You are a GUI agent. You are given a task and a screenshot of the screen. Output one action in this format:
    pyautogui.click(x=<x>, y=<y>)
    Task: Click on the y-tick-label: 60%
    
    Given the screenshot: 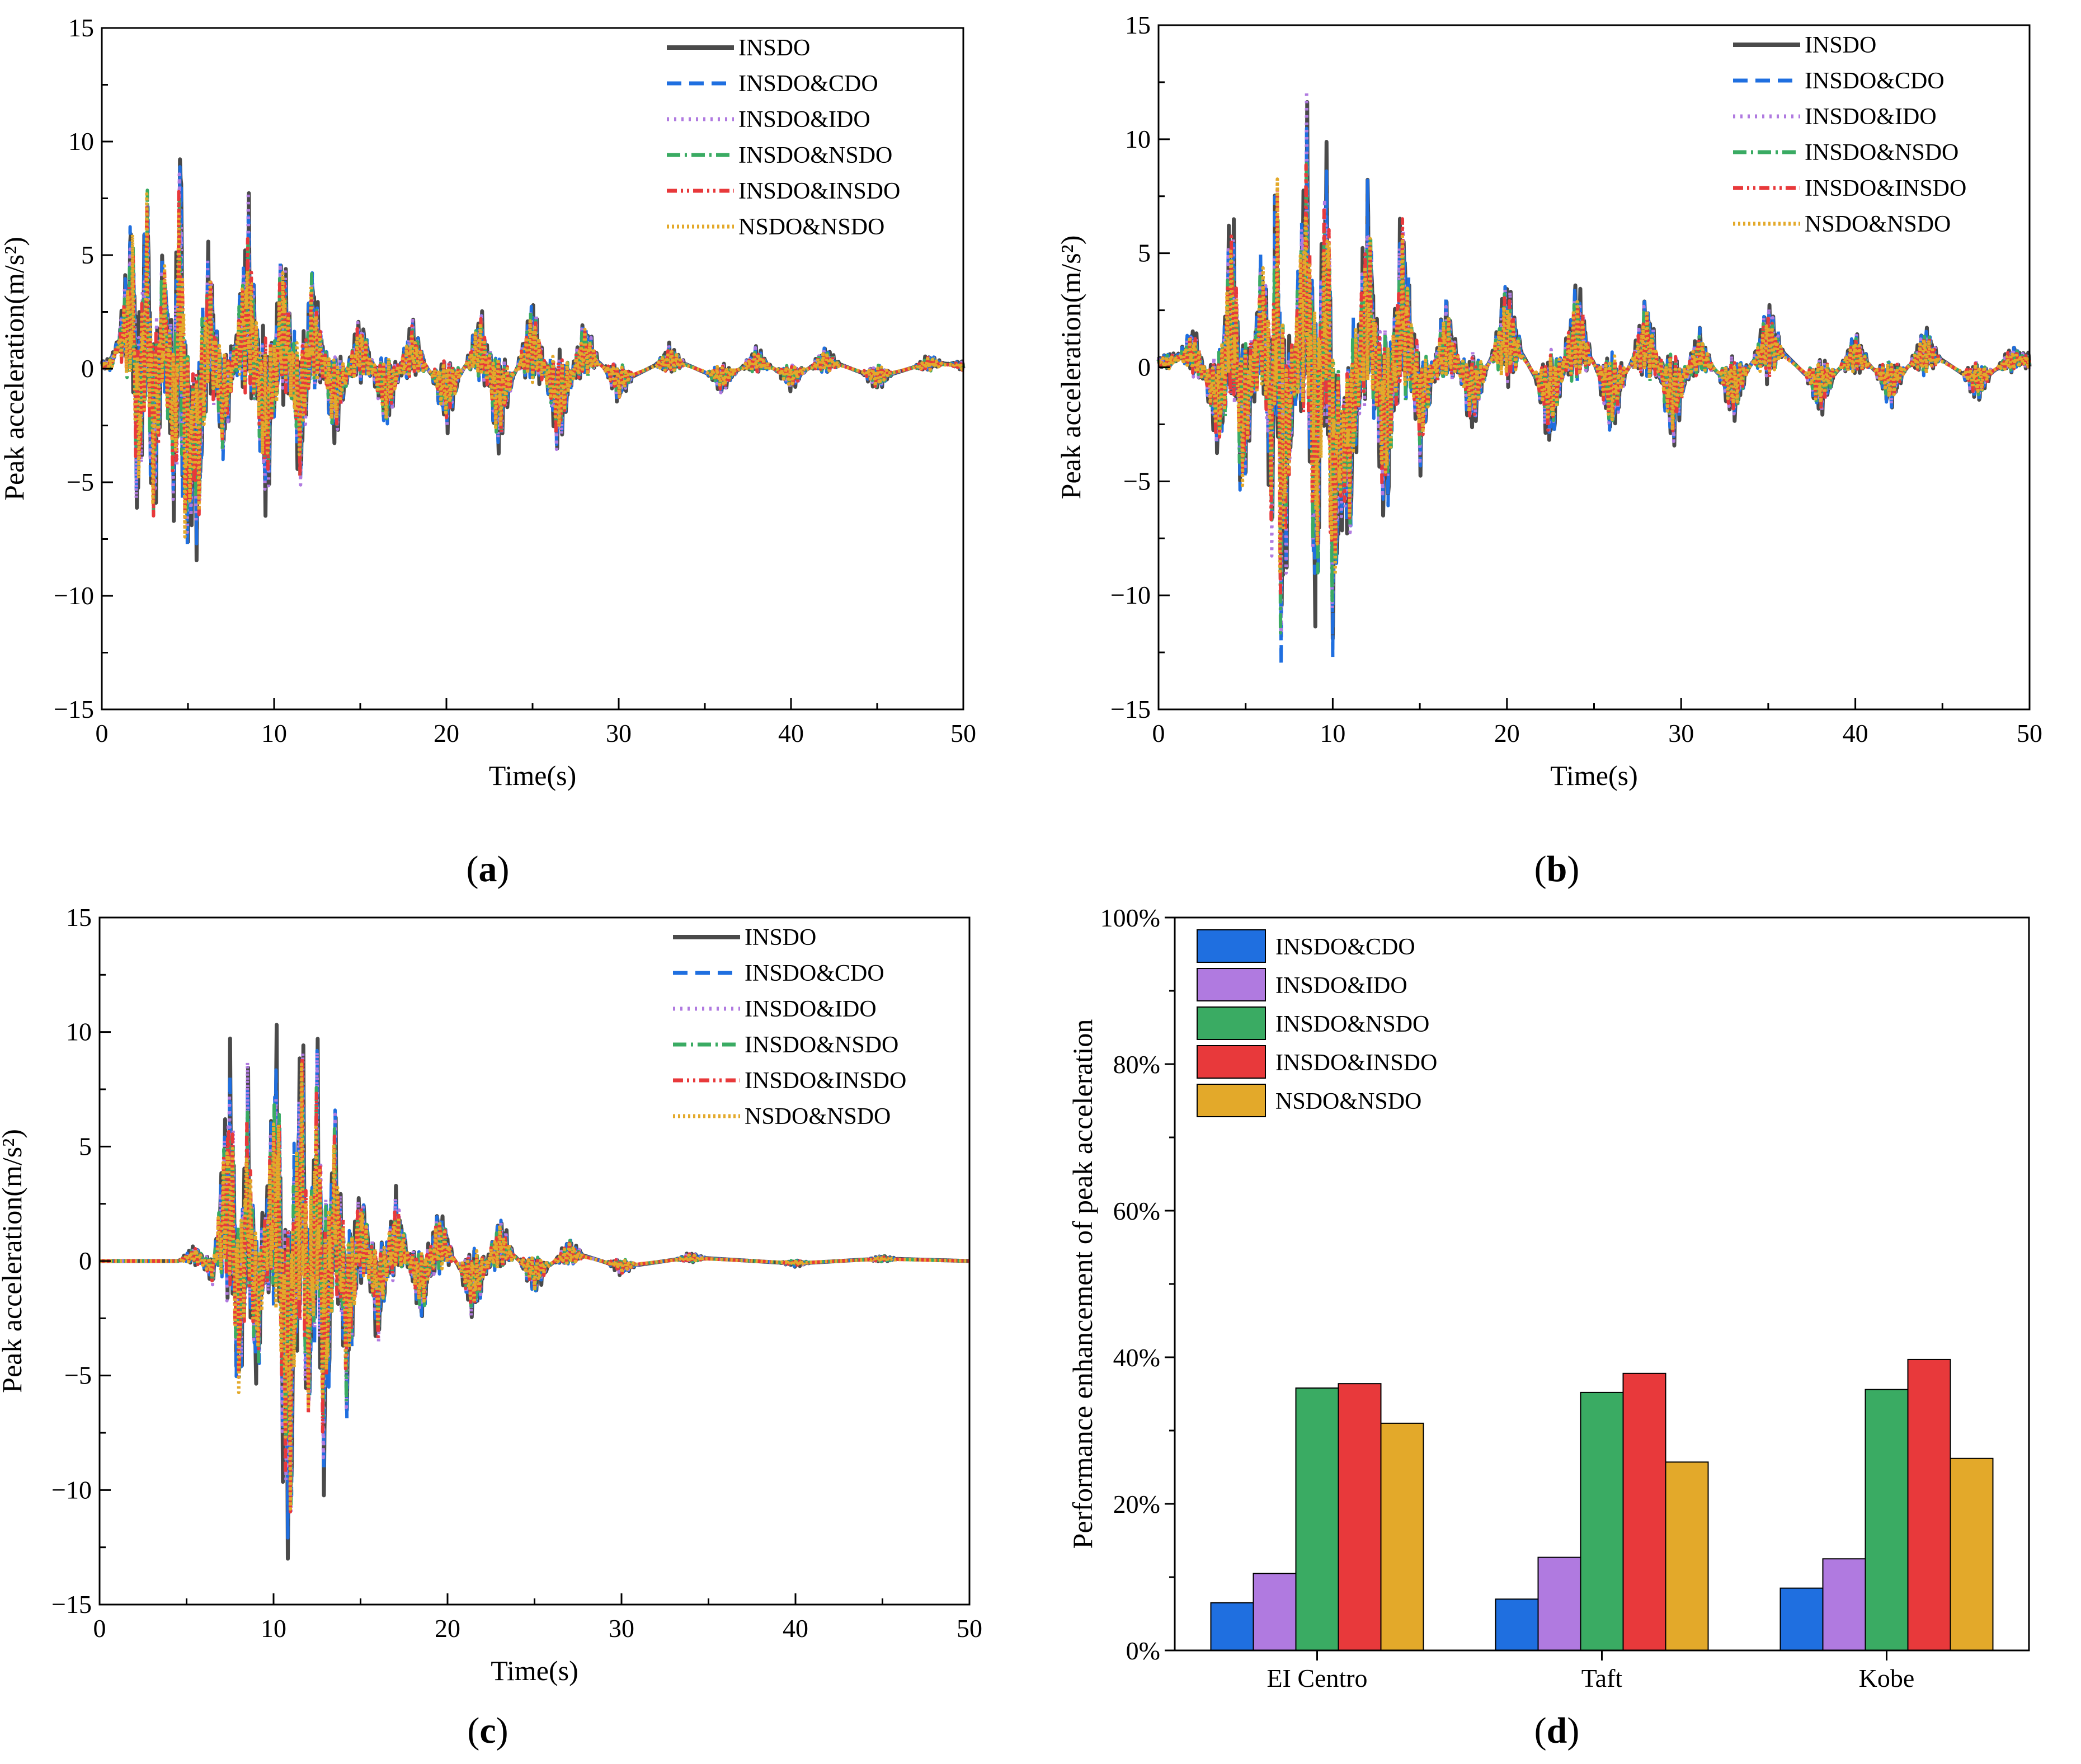 What is the action you would take?
    pyautogui.click(x=1136, y=1211)
    